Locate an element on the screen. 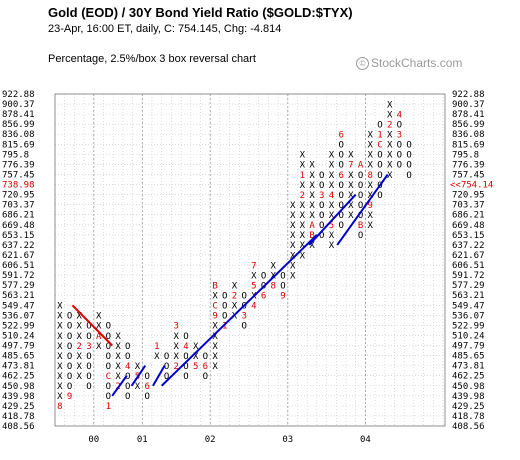 Image resolution: width=520 pixels, height=460 pixels. y-tick-label-left: 900.37 is located at coordinates (18, 105).